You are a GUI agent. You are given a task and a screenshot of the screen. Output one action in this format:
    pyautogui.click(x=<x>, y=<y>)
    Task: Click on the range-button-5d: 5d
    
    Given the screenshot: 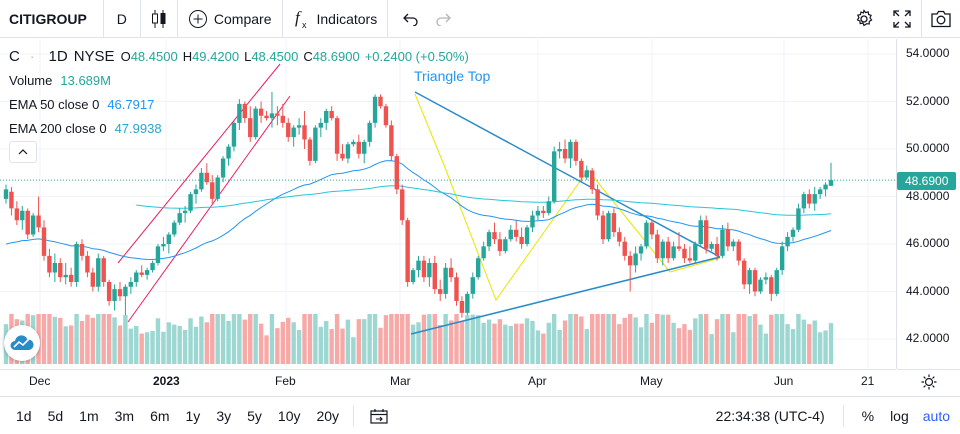 What is the action you would take?
    pyautogui.click(x=55, y=415)
    